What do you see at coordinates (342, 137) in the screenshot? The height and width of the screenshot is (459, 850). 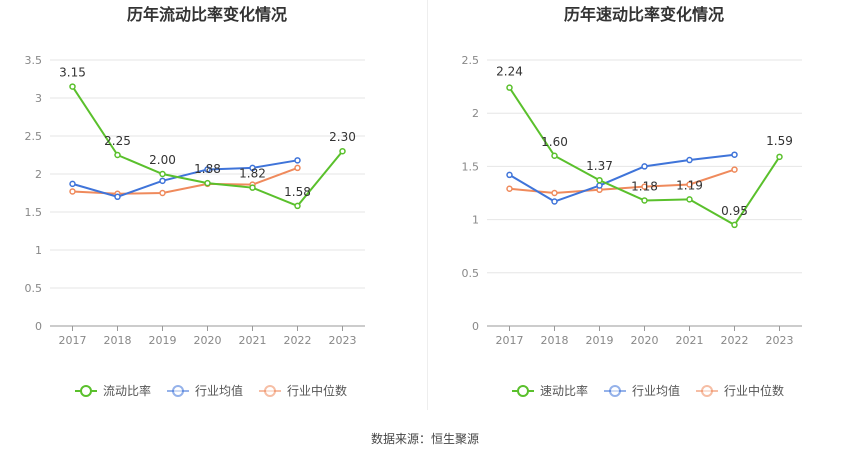 I see `data-label: 2.30` at bounding box center [342, 137].